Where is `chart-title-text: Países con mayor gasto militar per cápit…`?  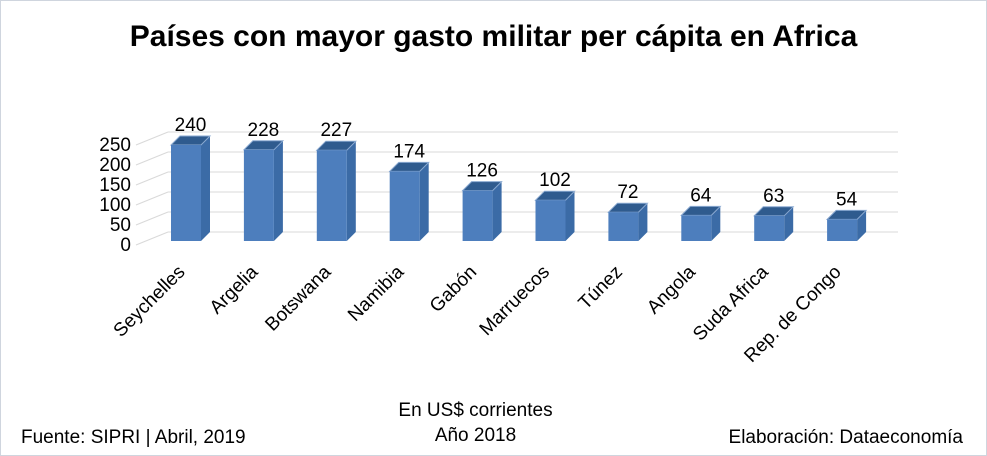
chart-title-text: Países con mayor gasto militar per cápit… is located at coordinates (493, 36).